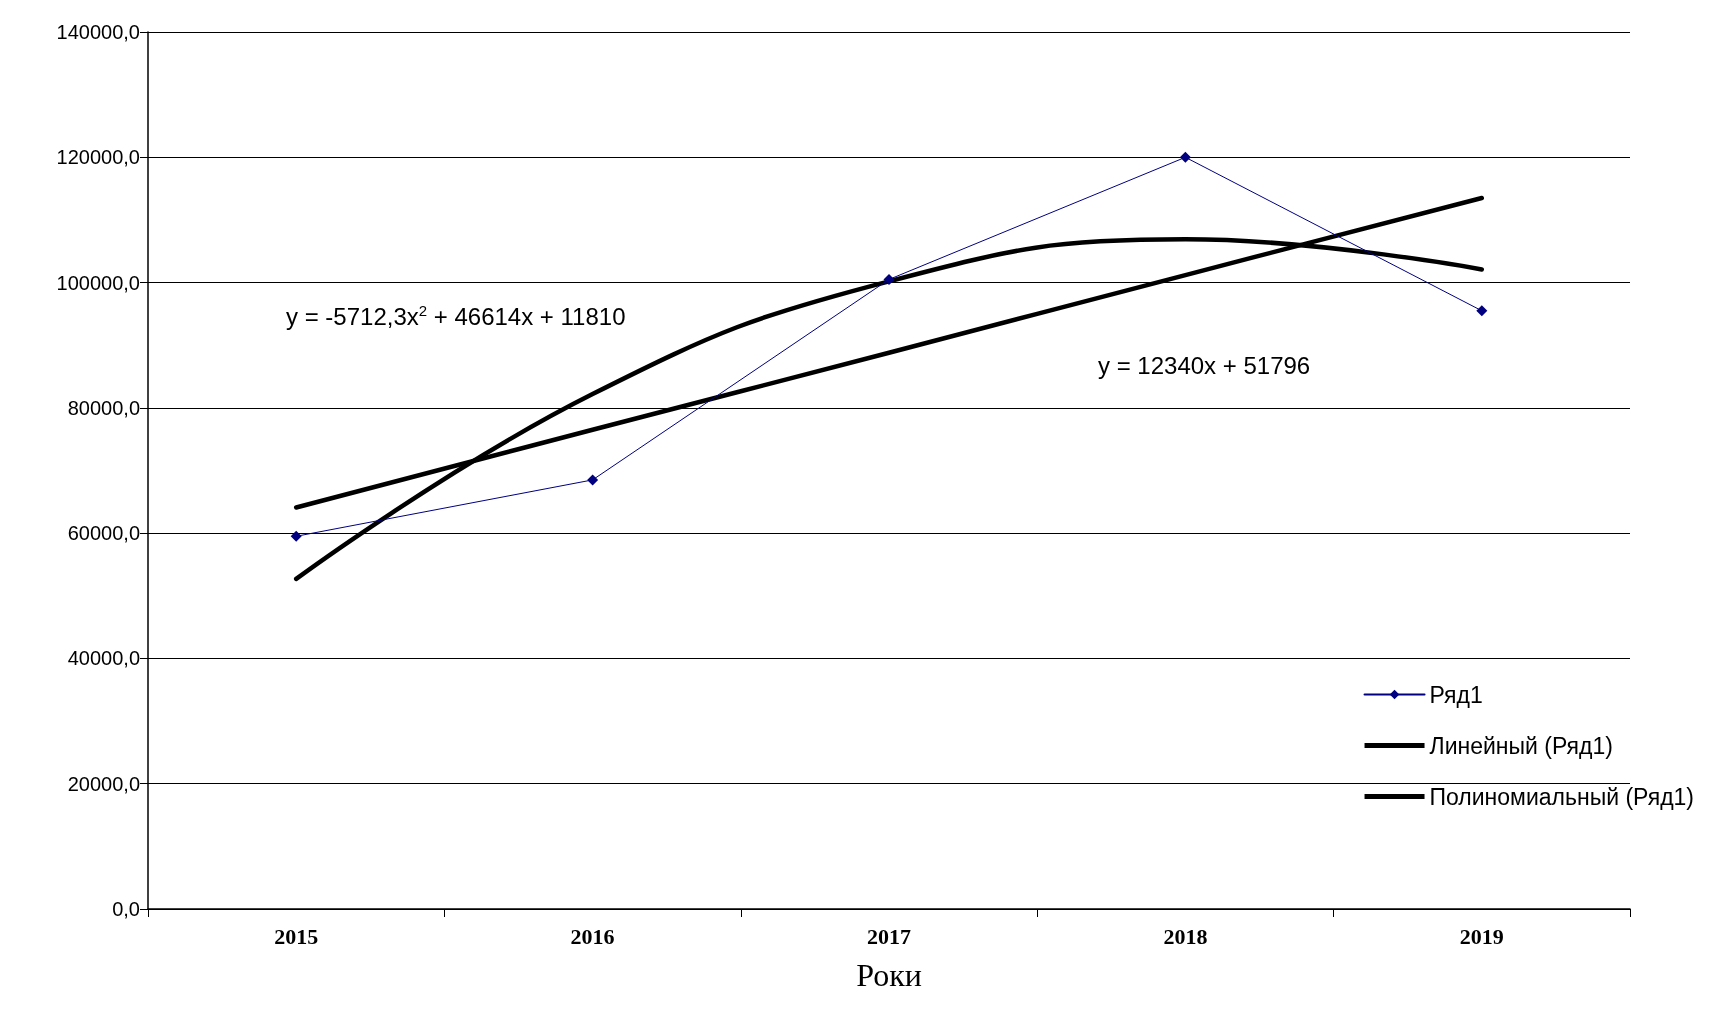  What do you see at coordinates (1204, 365) in the screenshot?
I see `annotation: y = 12340x + 51796` at bounding box center [1204, 365].